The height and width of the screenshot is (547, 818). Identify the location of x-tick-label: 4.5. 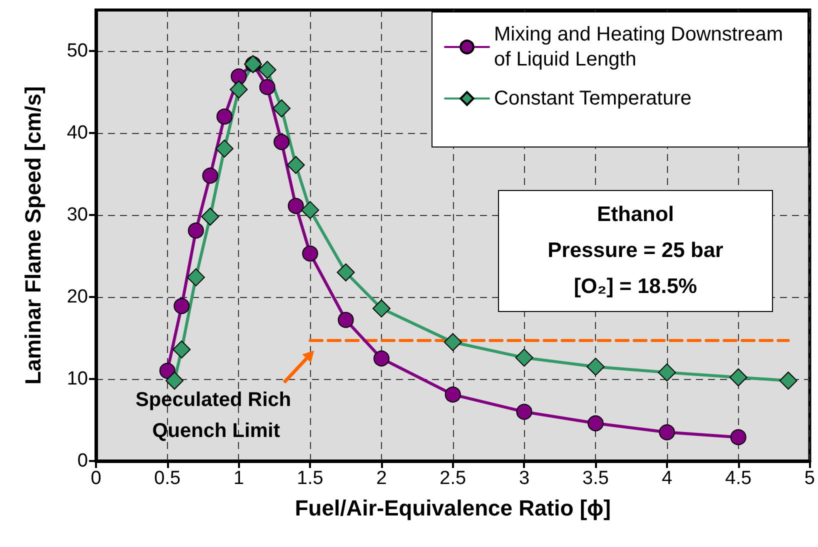
(738, 478).